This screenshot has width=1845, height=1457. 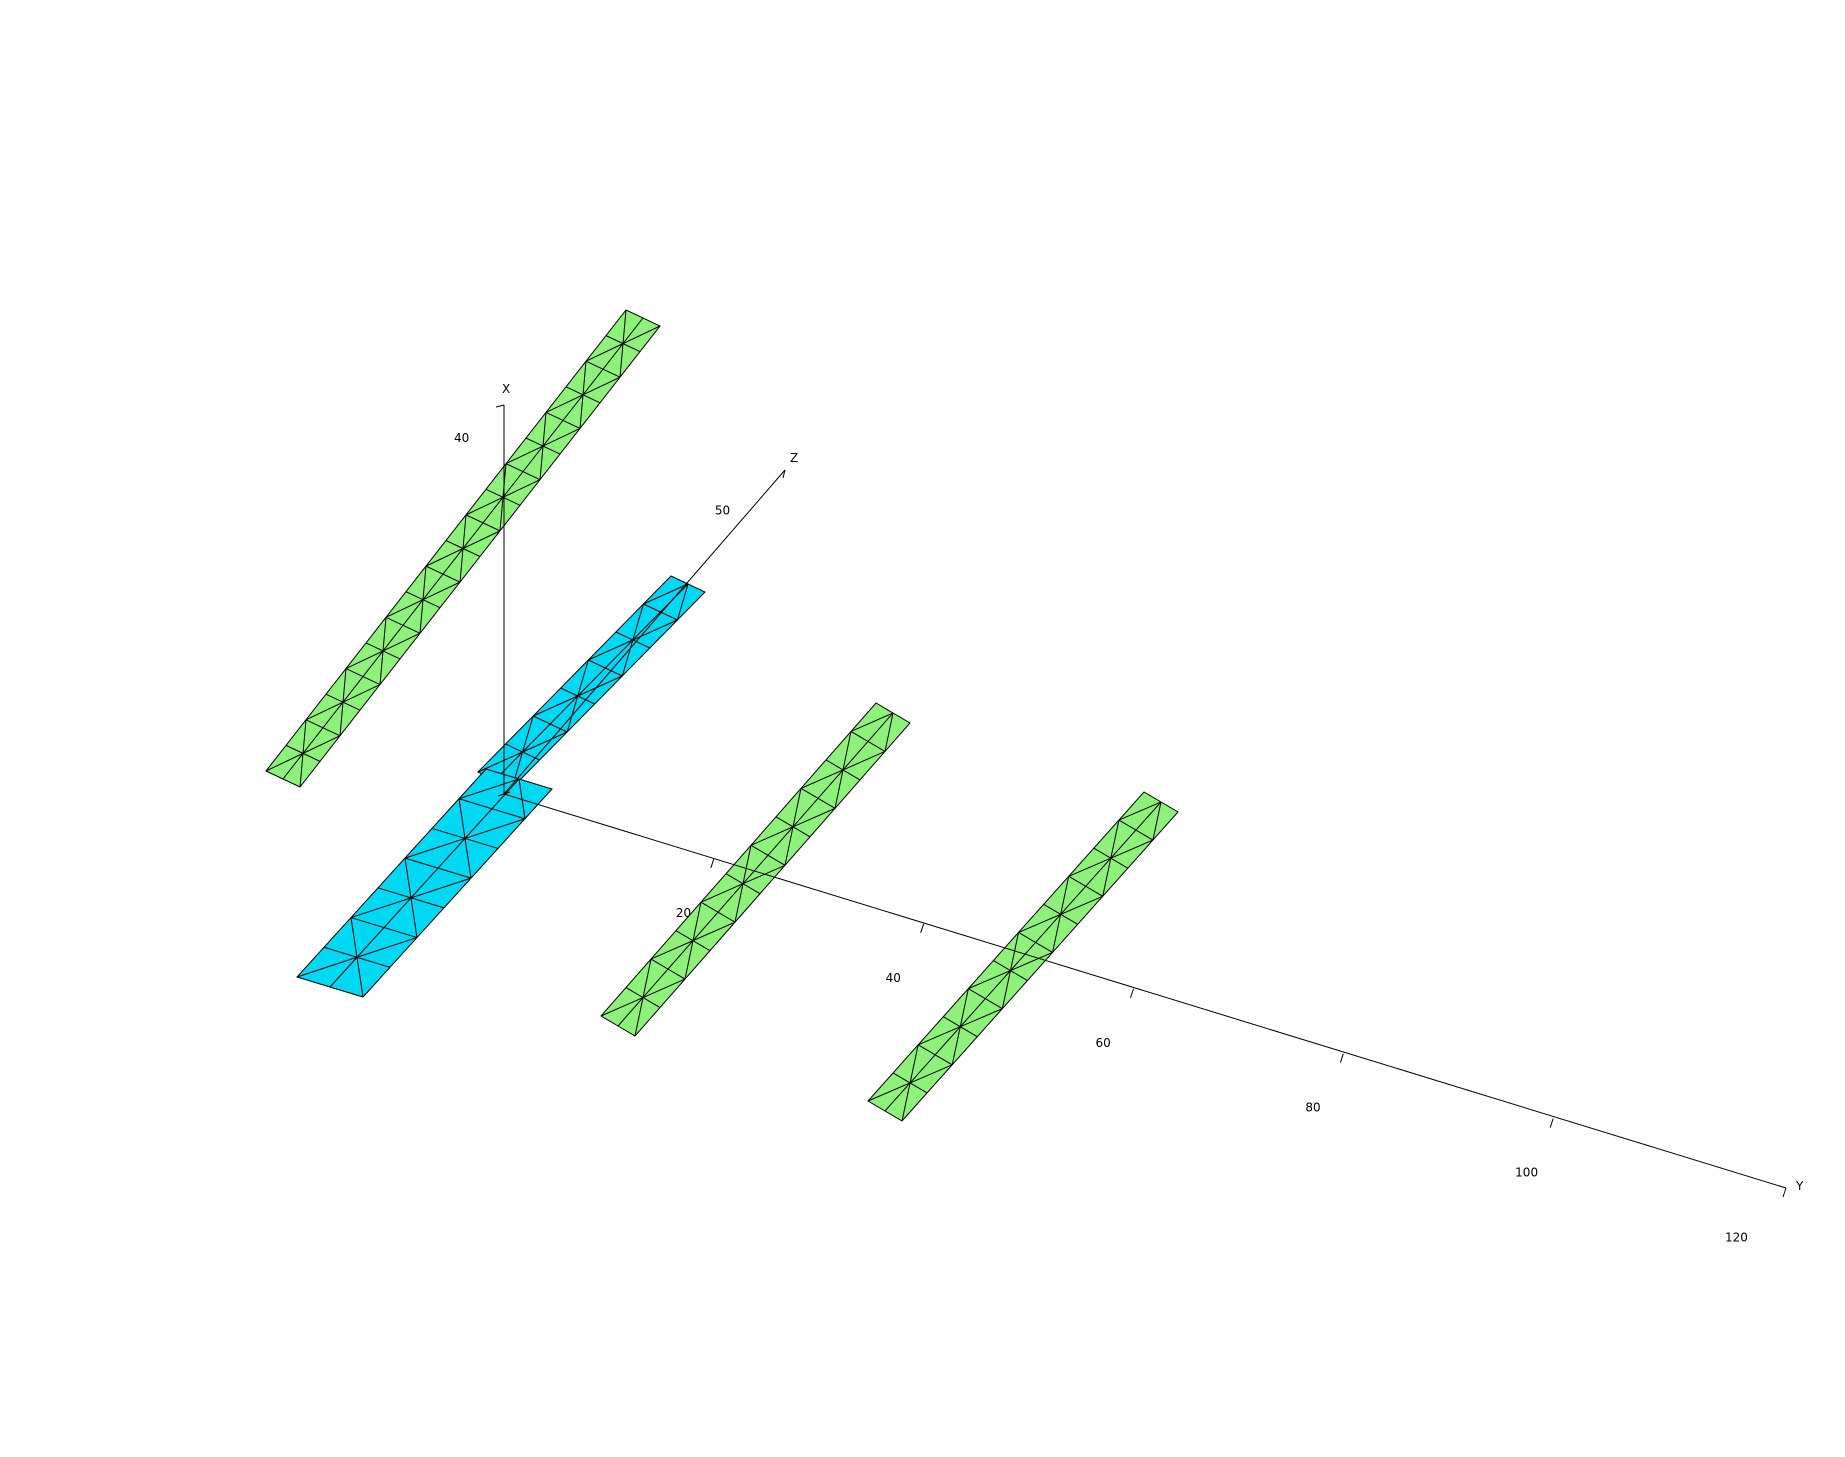 I want to click on z-axis-line, so click(x=644, y=632).